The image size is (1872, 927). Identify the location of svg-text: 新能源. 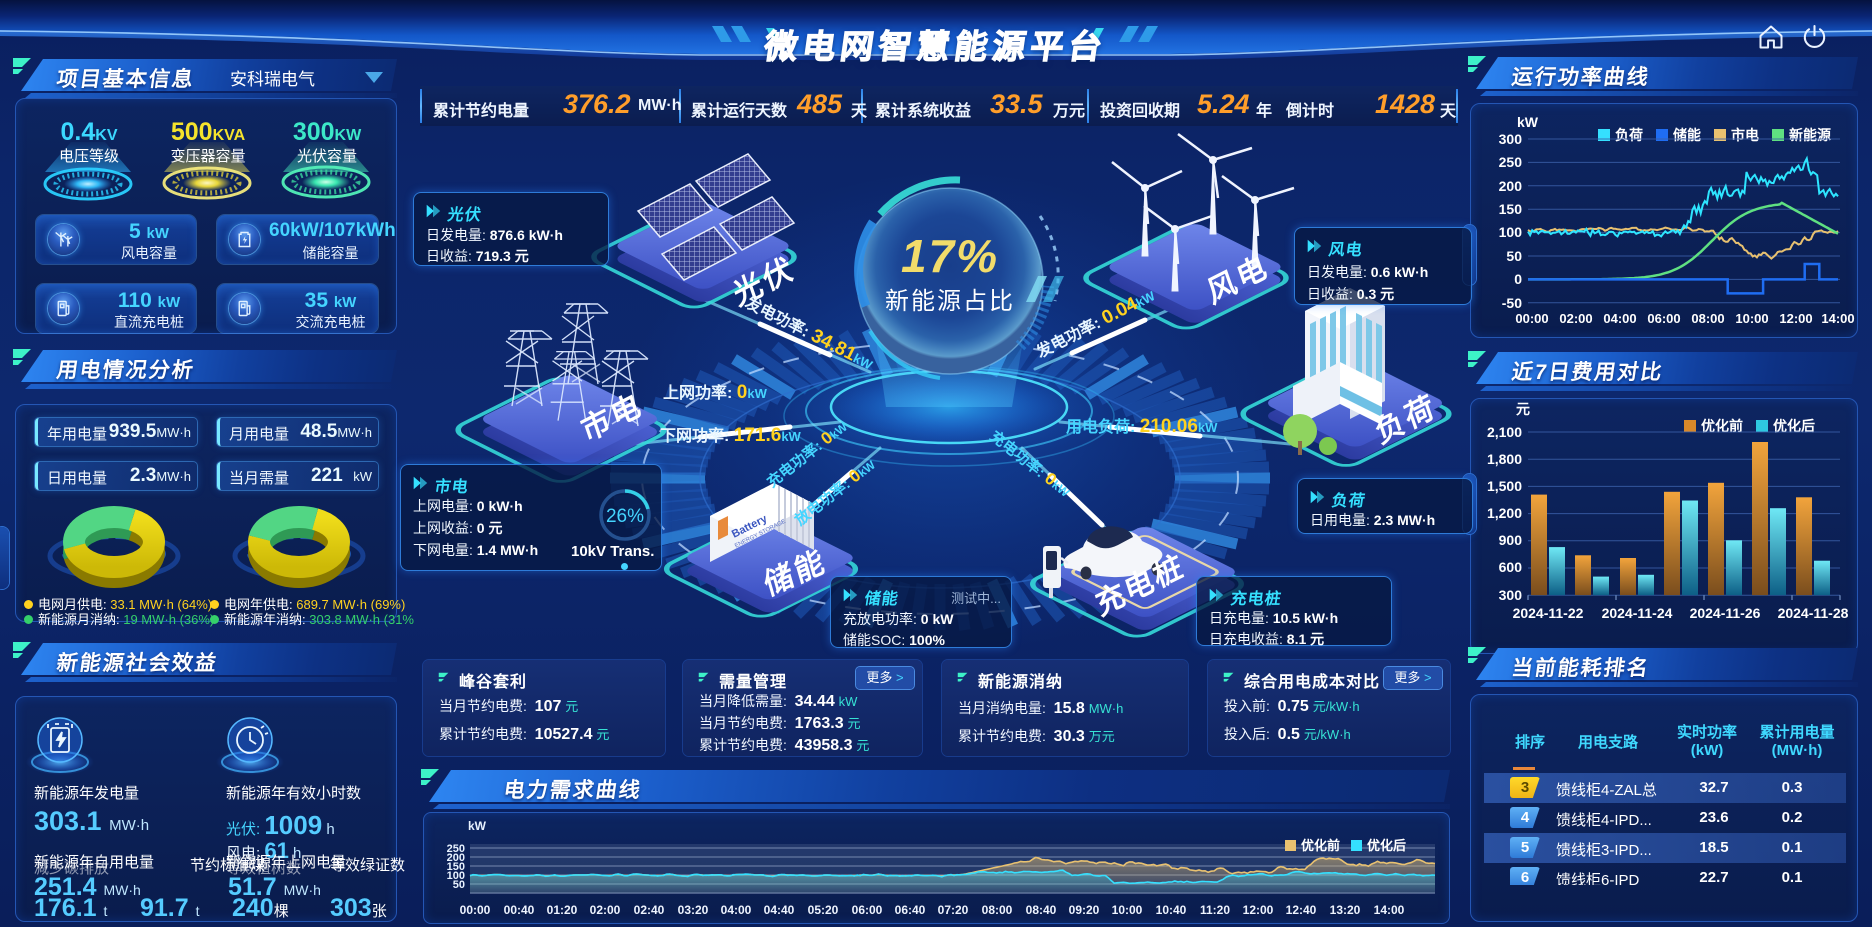
(1810, 135).